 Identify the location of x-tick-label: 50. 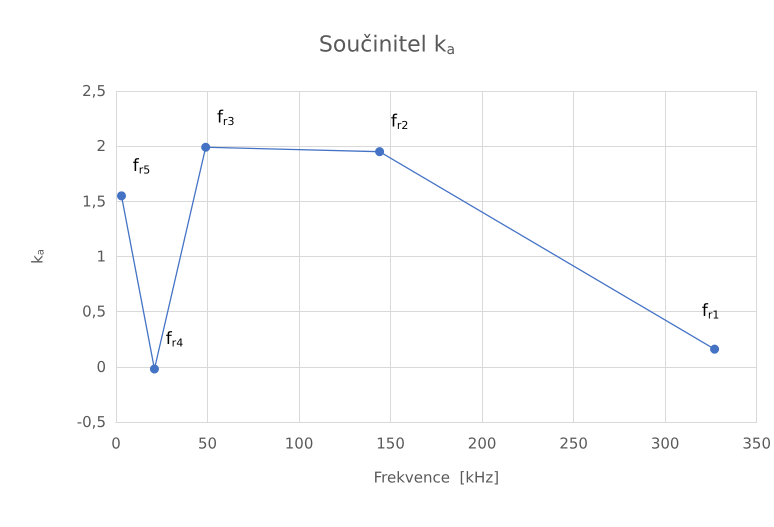
(208, 443).